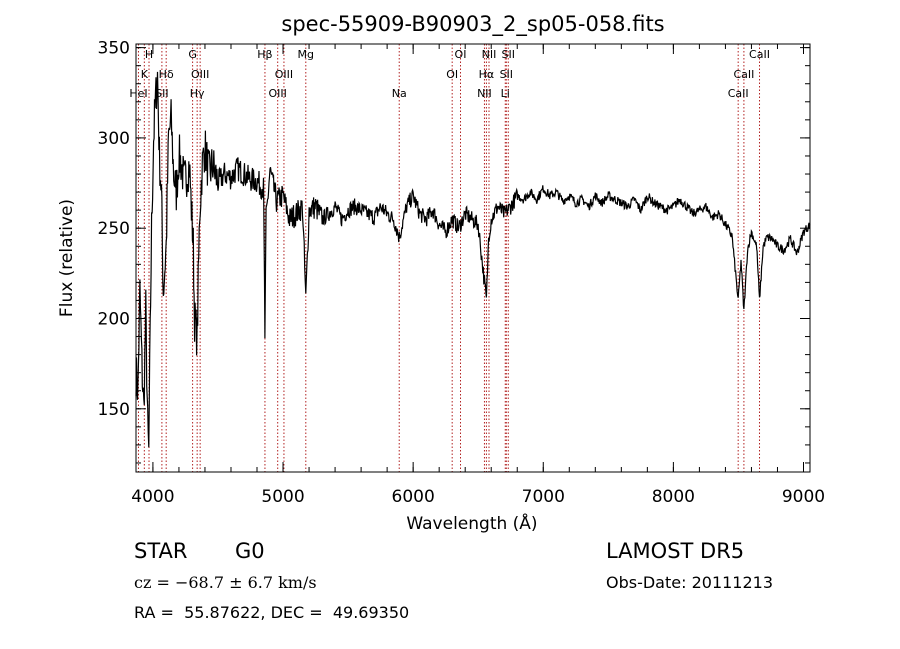 The image size is (900, 649). I want to click on line-label-13: OI, so click(461, 54).